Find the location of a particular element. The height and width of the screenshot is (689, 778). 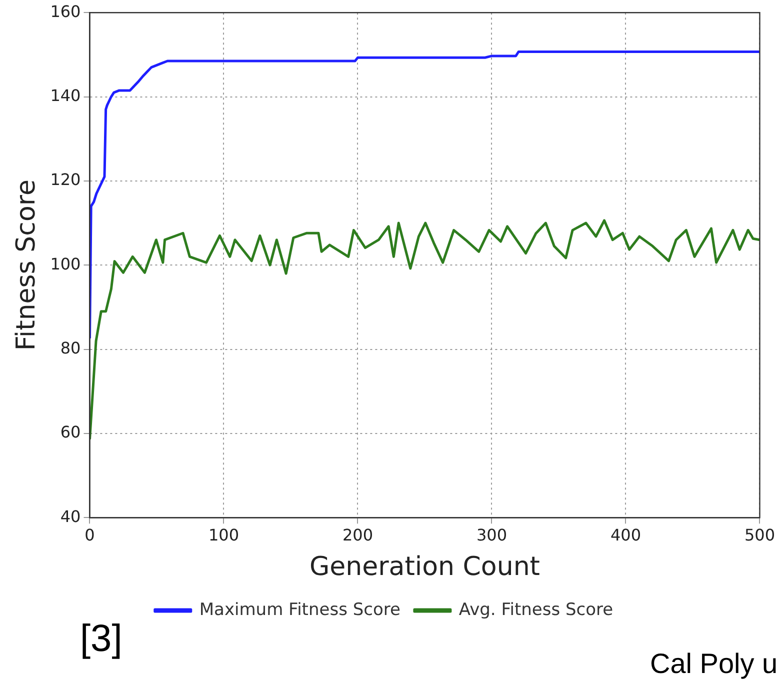

y-tick-label: 60 is located at coordinates (70, 432).